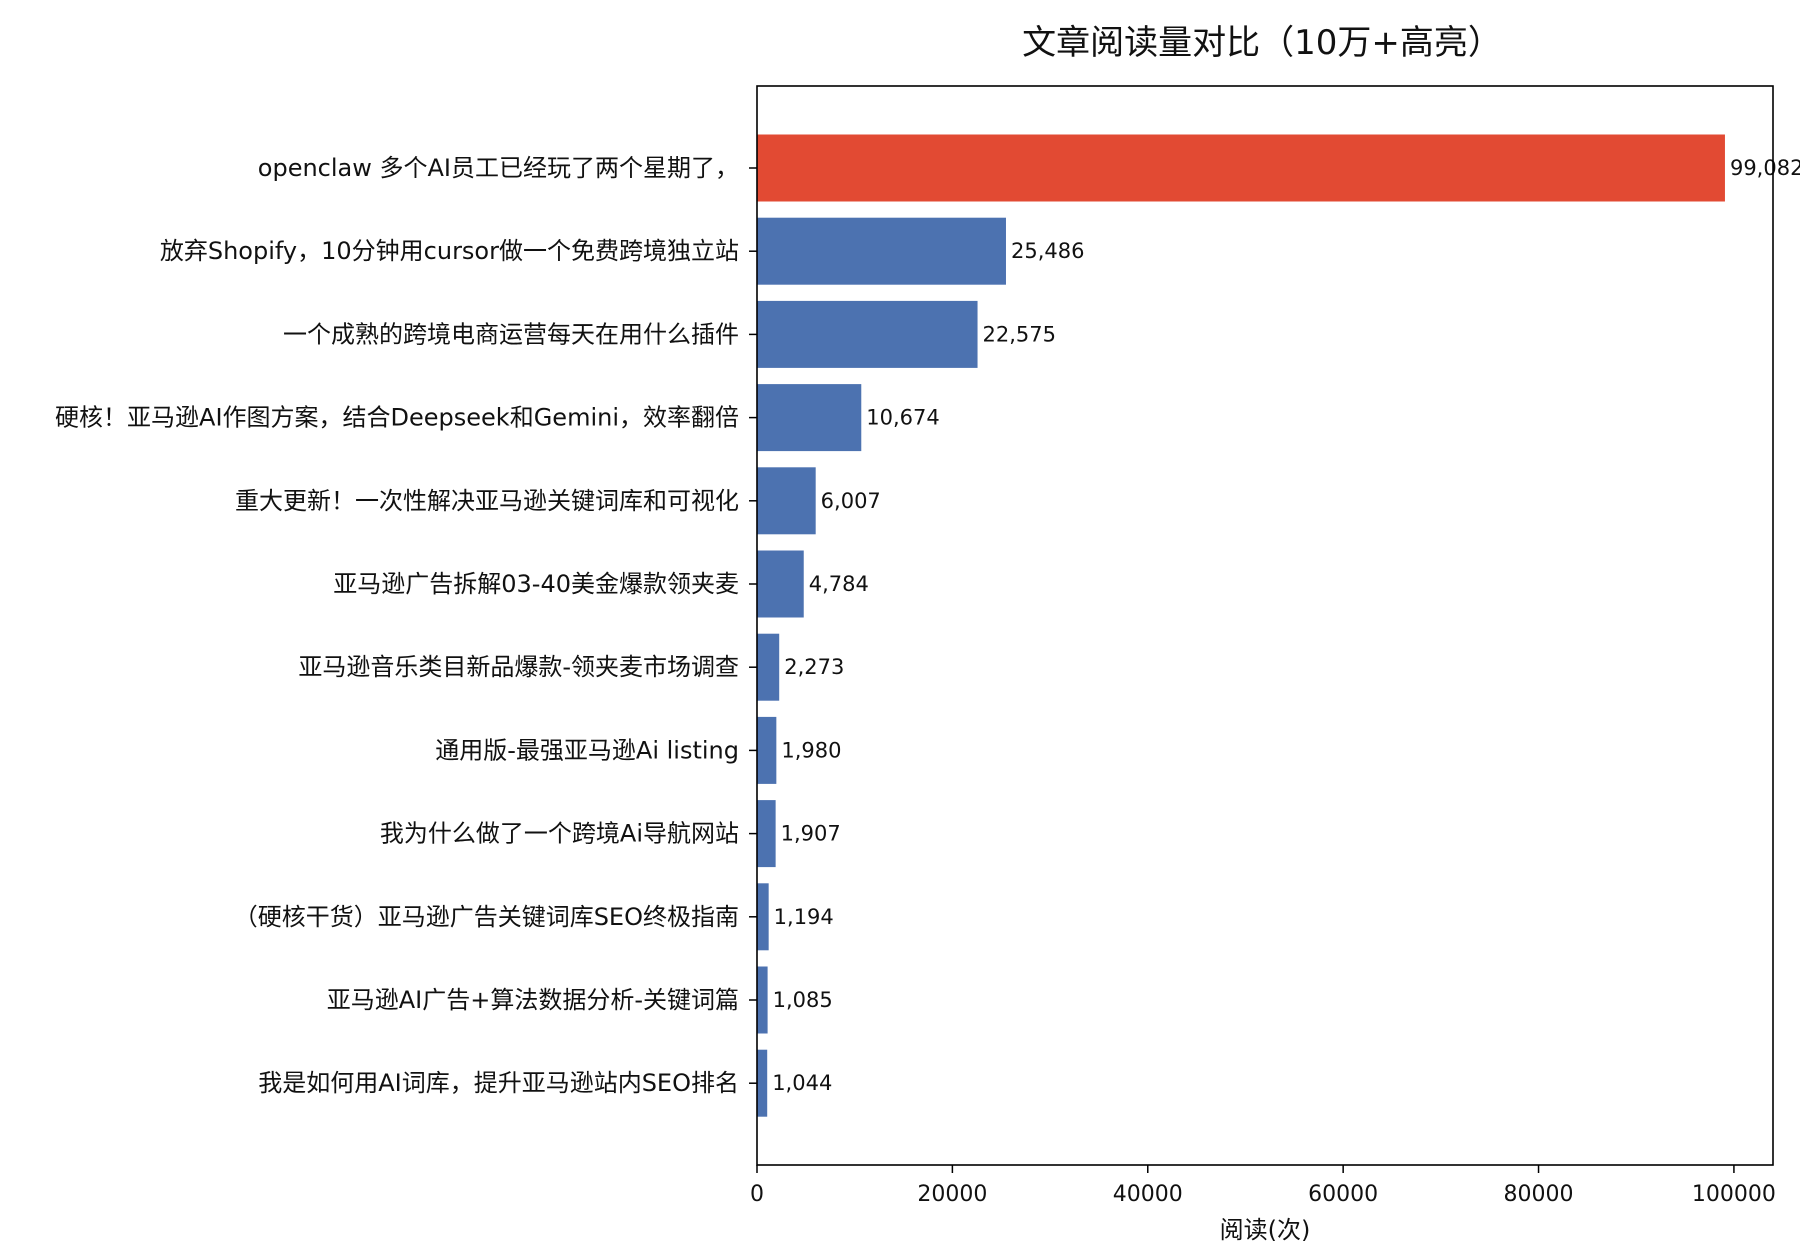 This screenshot has height=1260, width=1800. I want to click on category-label-0: openclaw 多个AI员工已经玩了两个星期了，, so click(498, 168).